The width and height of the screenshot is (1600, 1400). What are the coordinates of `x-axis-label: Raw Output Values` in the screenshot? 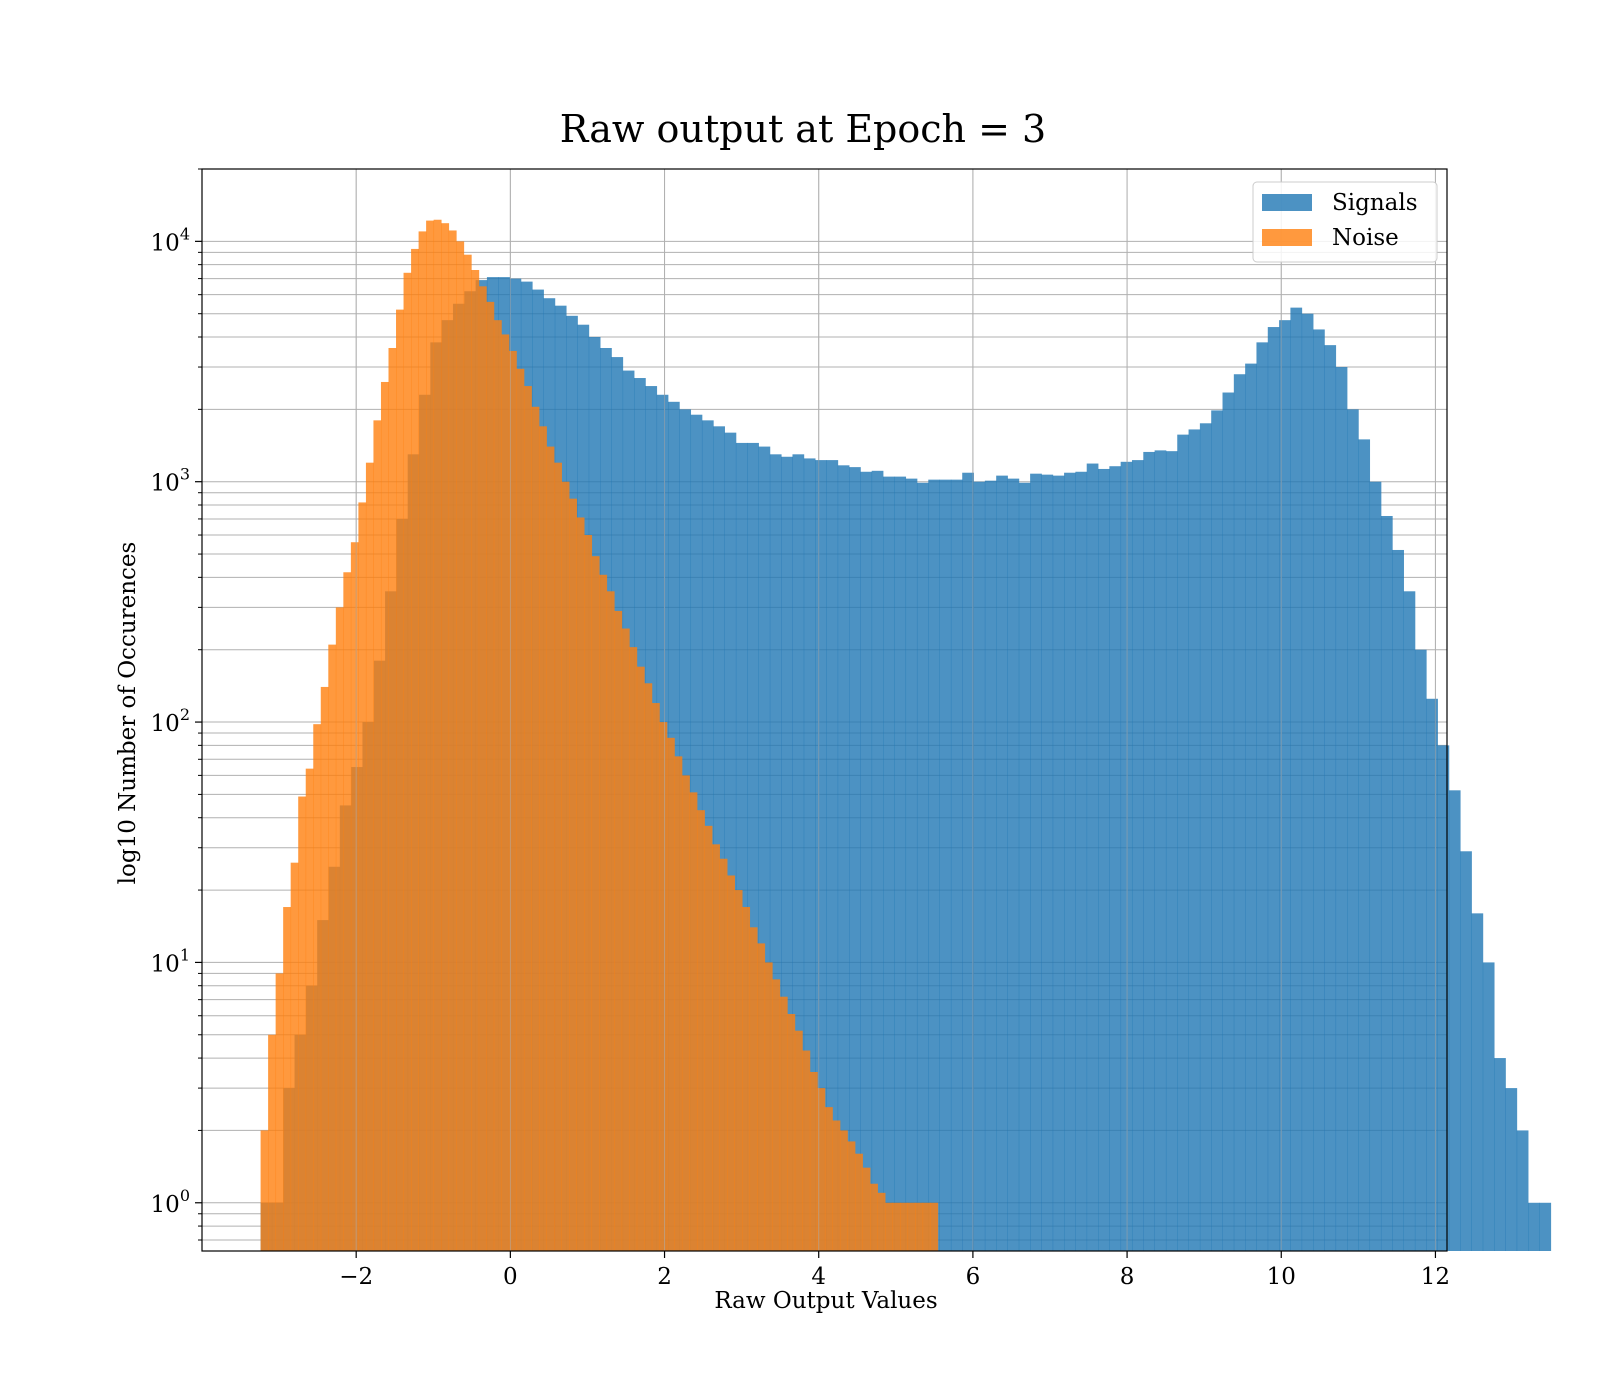 It's located at (825, 1301).